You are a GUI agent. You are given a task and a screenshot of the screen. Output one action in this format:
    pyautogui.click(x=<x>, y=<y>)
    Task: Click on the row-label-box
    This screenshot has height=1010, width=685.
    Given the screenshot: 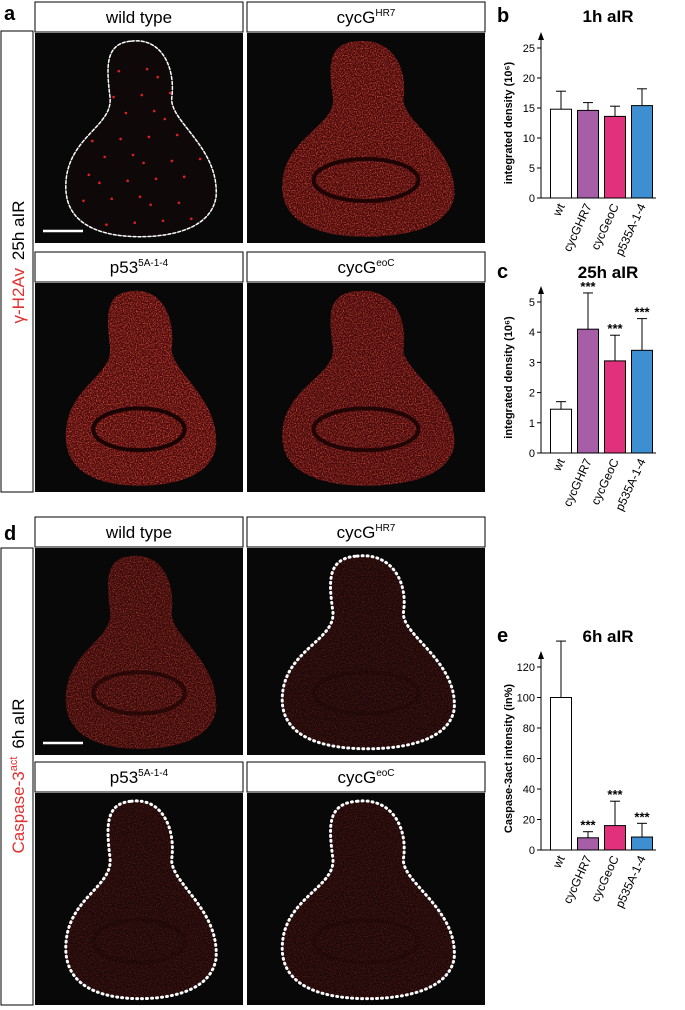 What is the action you would take?
    pyautogui.click(x=17, y=261)
    